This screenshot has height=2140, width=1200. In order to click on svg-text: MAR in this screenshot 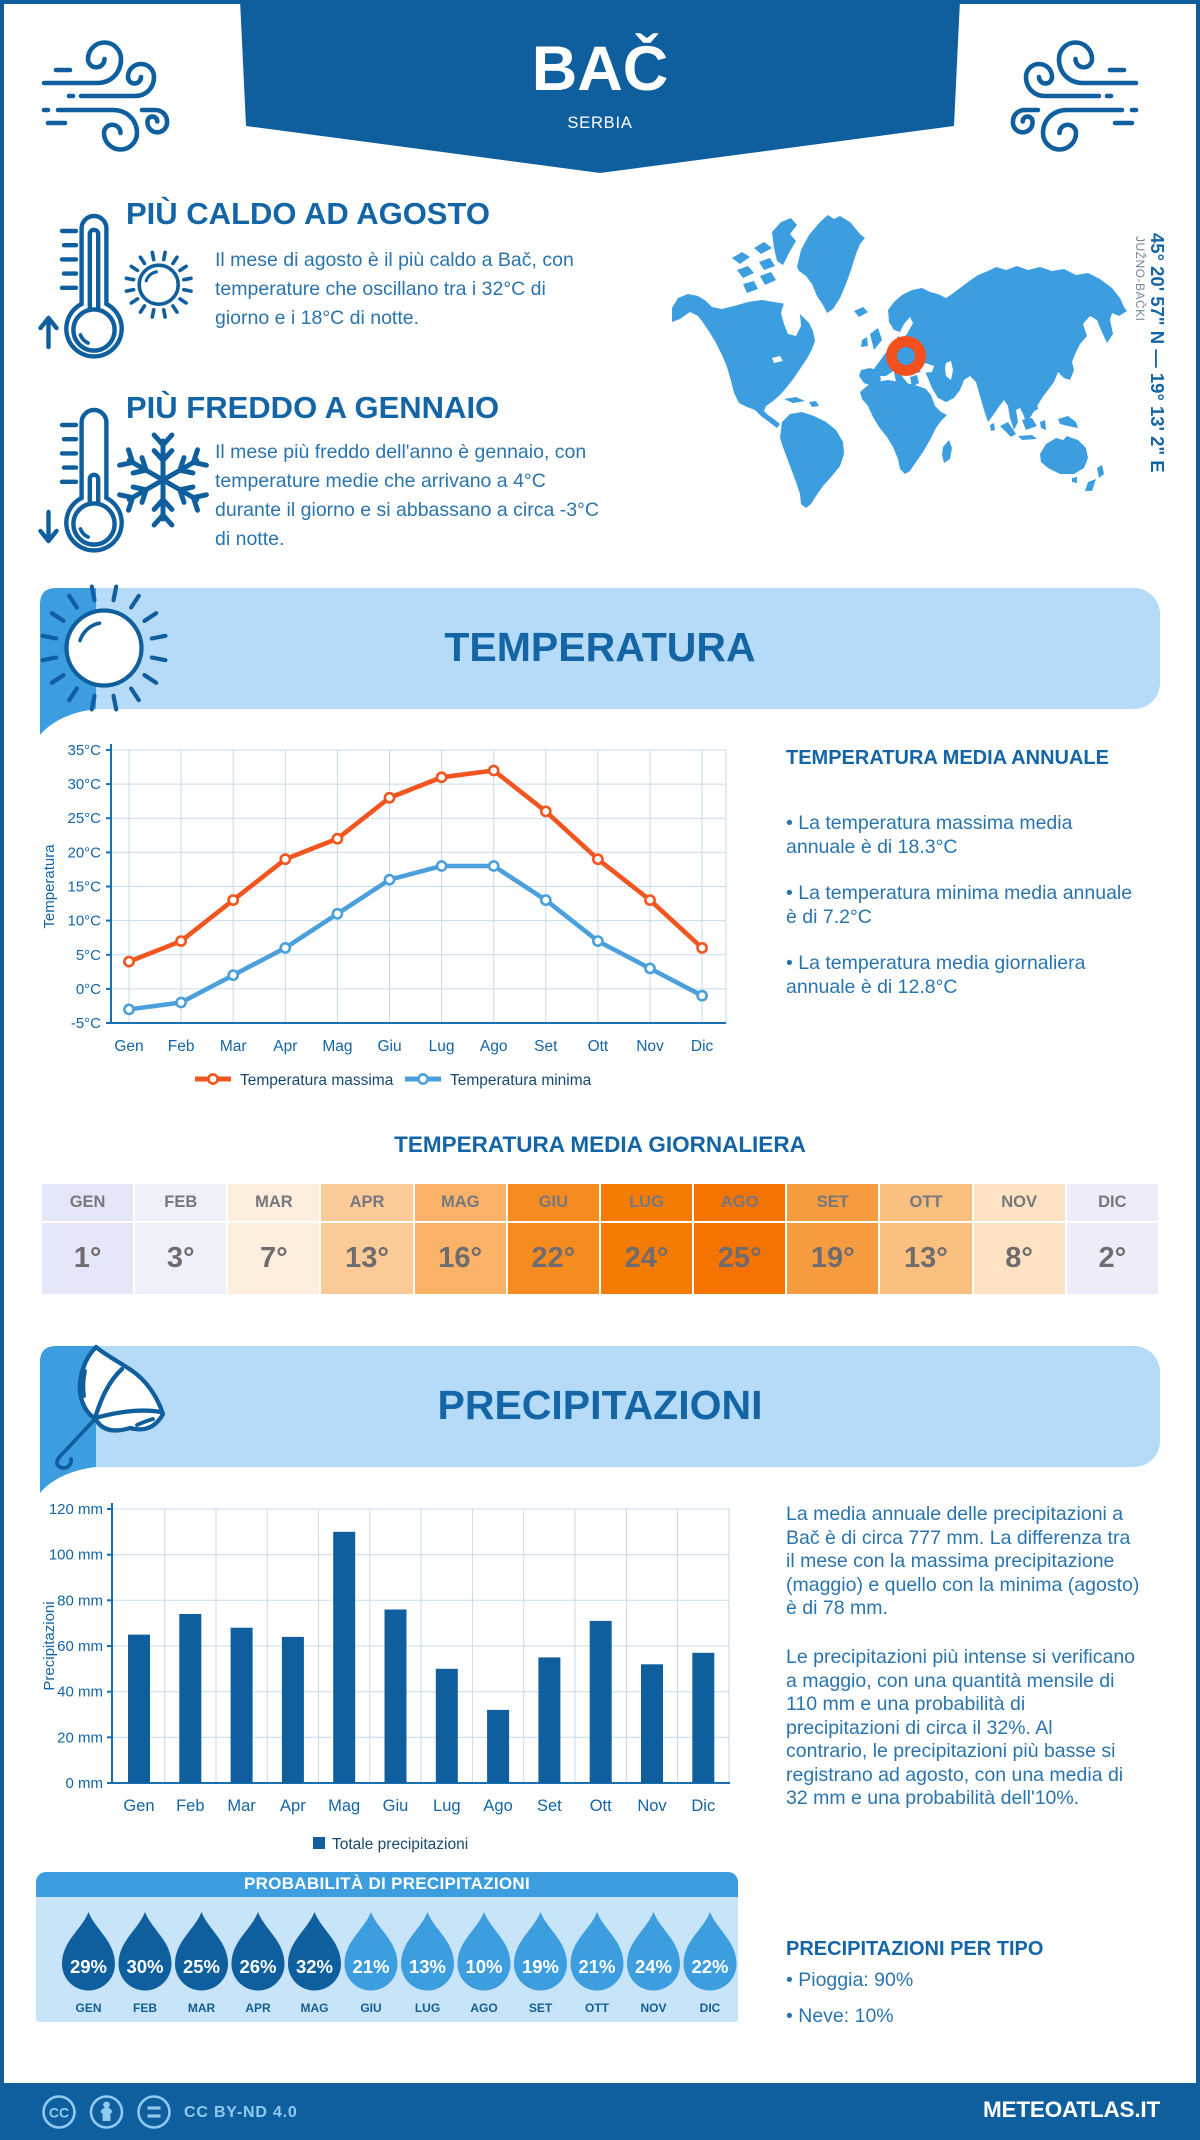, I will do `click(202, 2008)`.